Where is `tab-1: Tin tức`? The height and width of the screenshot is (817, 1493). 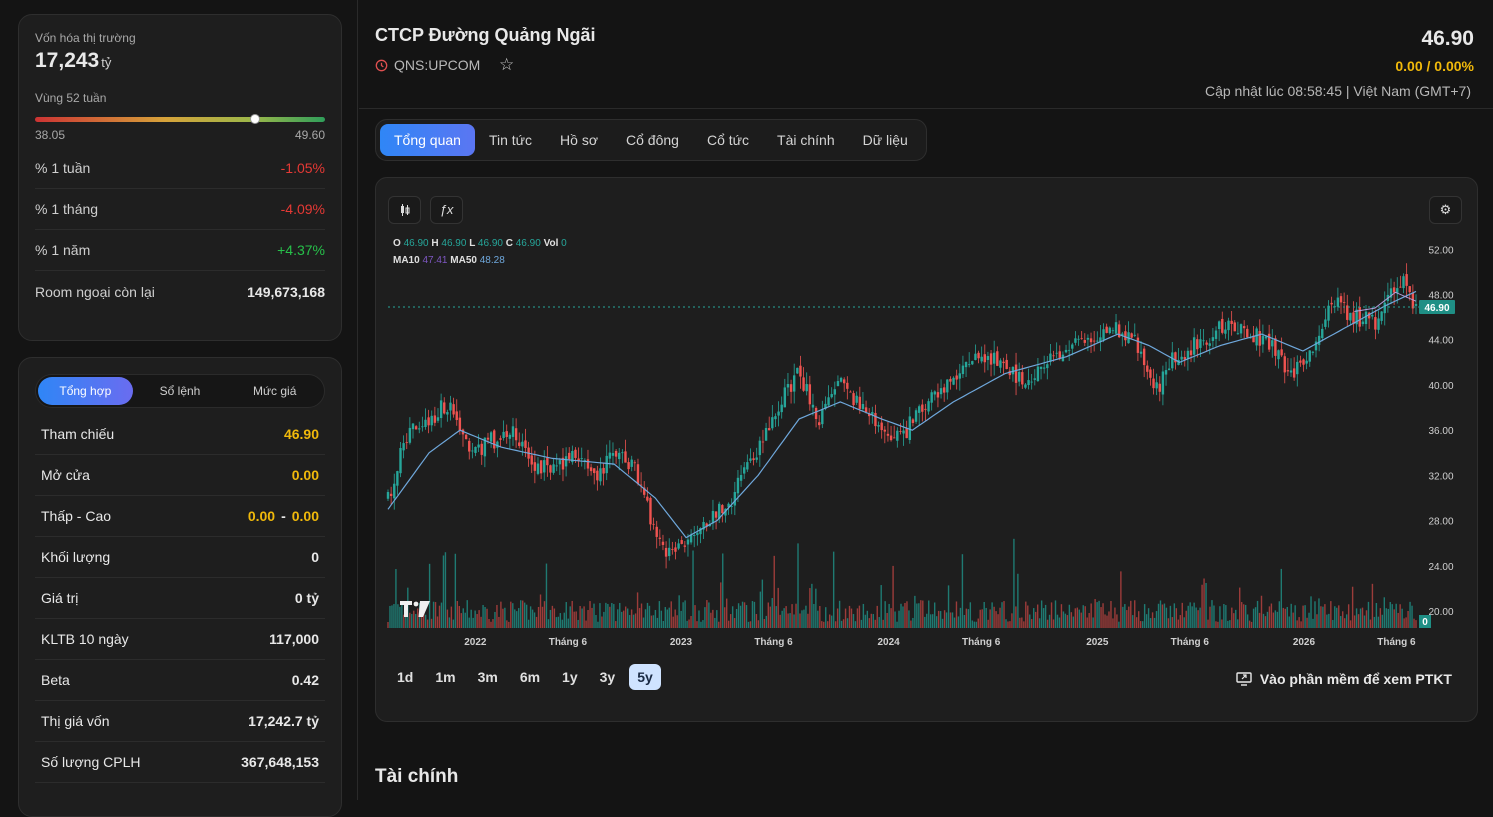 tab-1: Tin tức is located at coordinates (510, 140).